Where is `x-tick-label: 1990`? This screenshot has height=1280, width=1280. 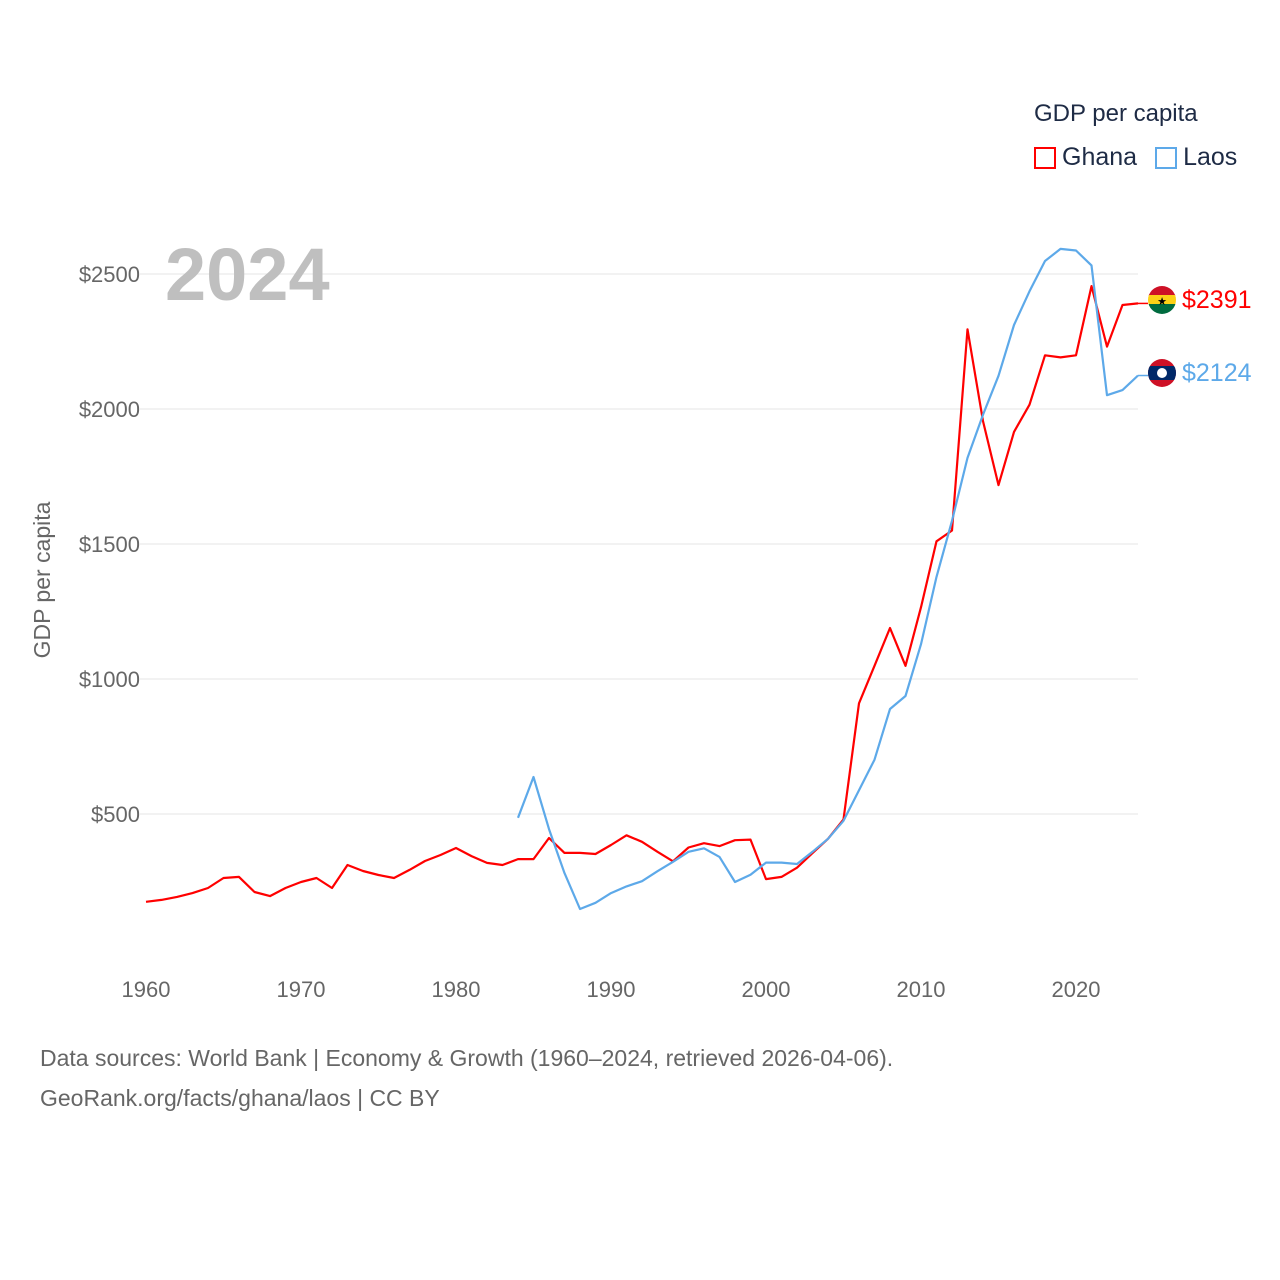 x-tick-label: 1990 is located at coordinates (611, 989).